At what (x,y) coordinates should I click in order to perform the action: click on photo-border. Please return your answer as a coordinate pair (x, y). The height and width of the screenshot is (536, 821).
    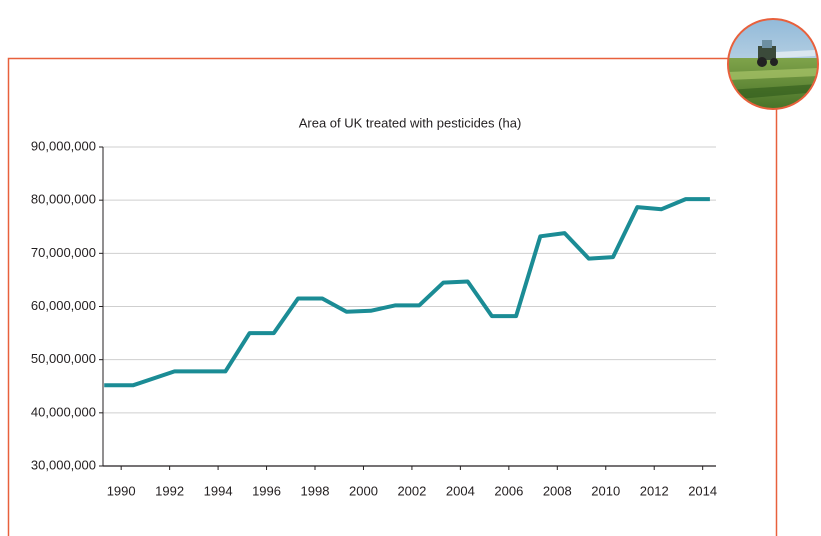
    Looking at the image, I should click on (773, 64).